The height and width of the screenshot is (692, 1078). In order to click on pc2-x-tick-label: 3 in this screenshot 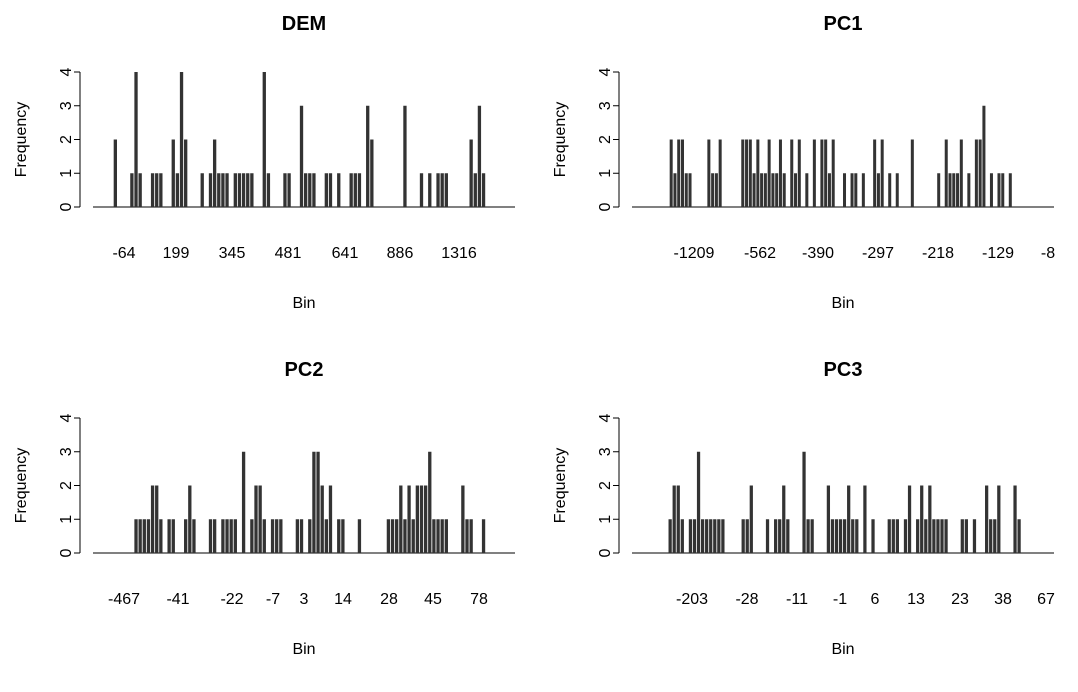, I will do `click(304, 599)`.